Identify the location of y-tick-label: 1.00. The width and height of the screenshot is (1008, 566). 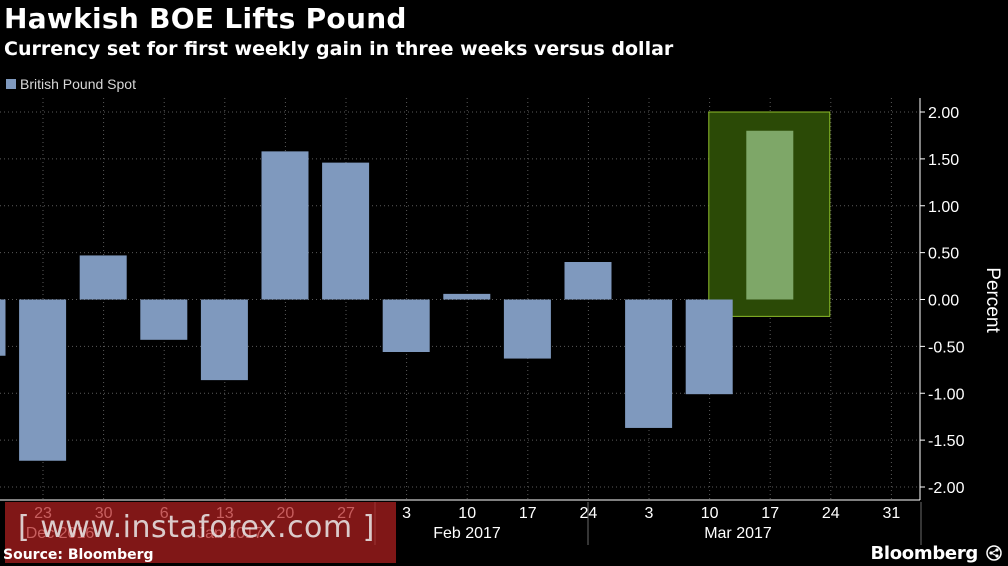
(943, 207).